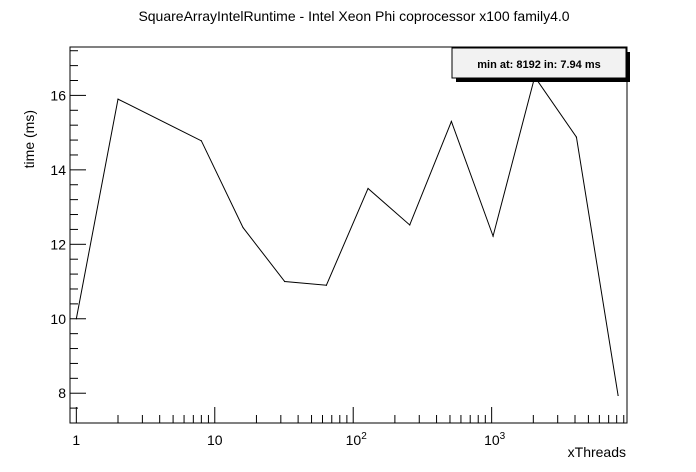  What do you see at coordinates (288, 439) in the screenshot?
I see `x-axis-tick-labels: 1 10 10² 10³` at bounding box center [288, 439].